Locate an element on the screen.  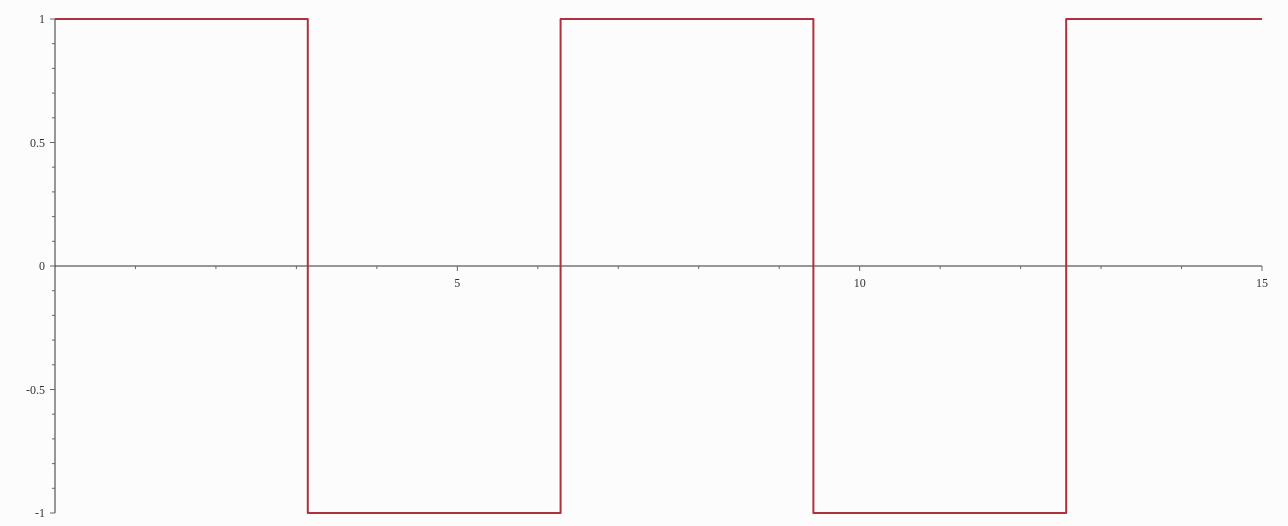
y-tick-label: 0.5 is located at coordinates (37, 142).